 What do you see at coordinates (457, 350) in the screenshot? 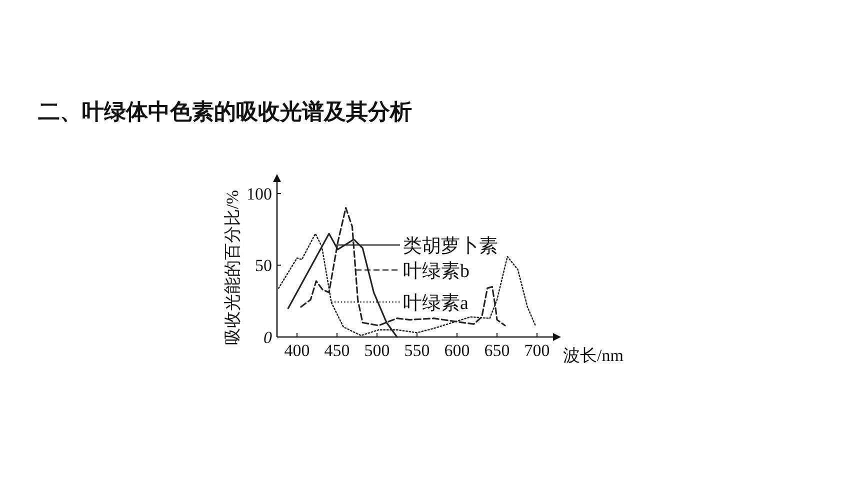
I see `x-tick-label: 600` at bounding box center [457, 350].